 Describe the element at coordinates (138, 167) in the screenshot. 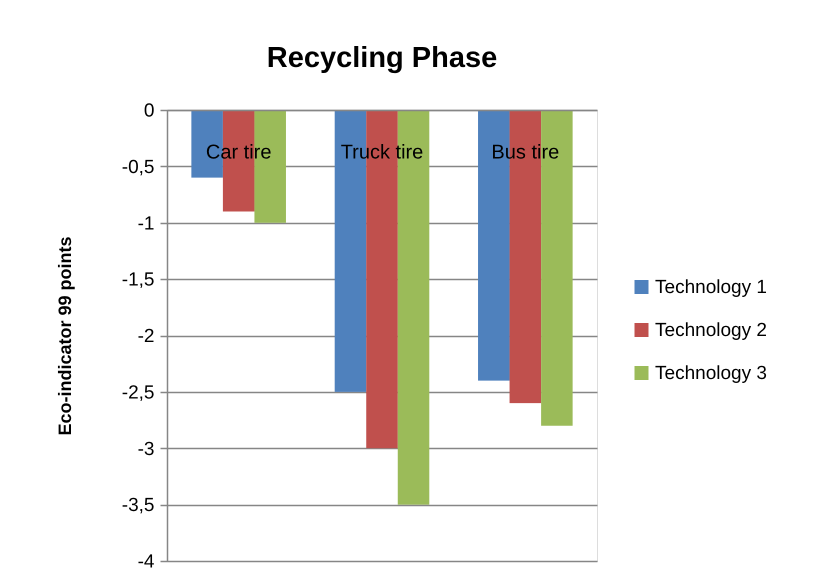

I see `y-tick-label: -0,5` at that location.